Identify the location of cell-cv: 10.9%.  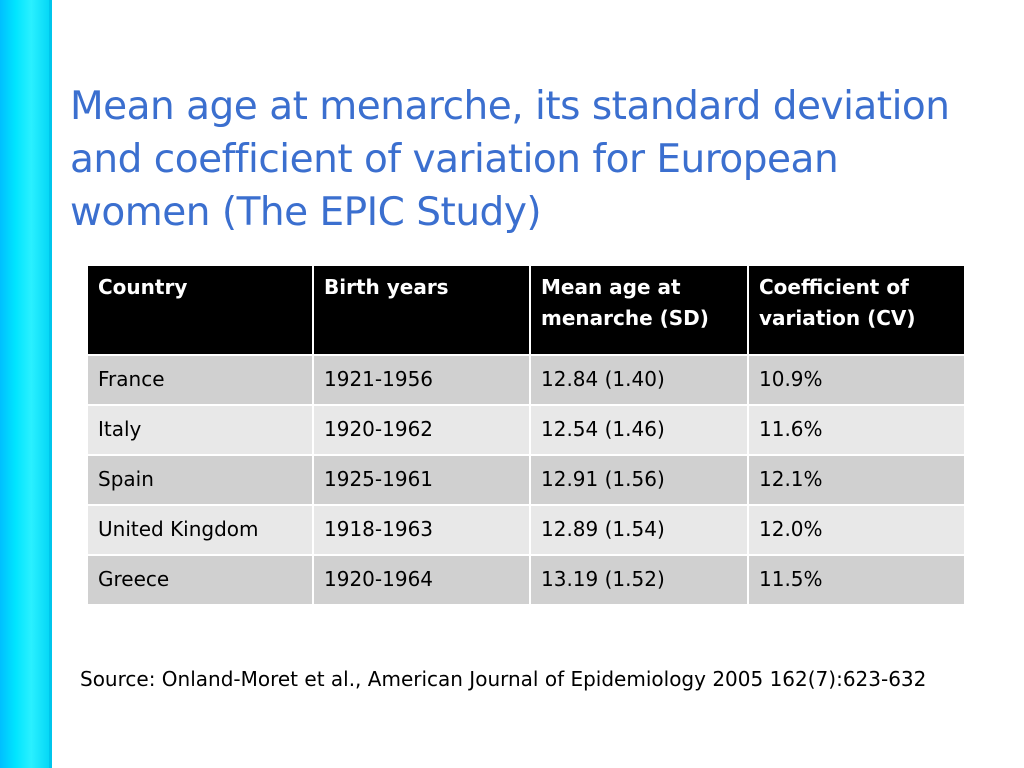
(856, 380).